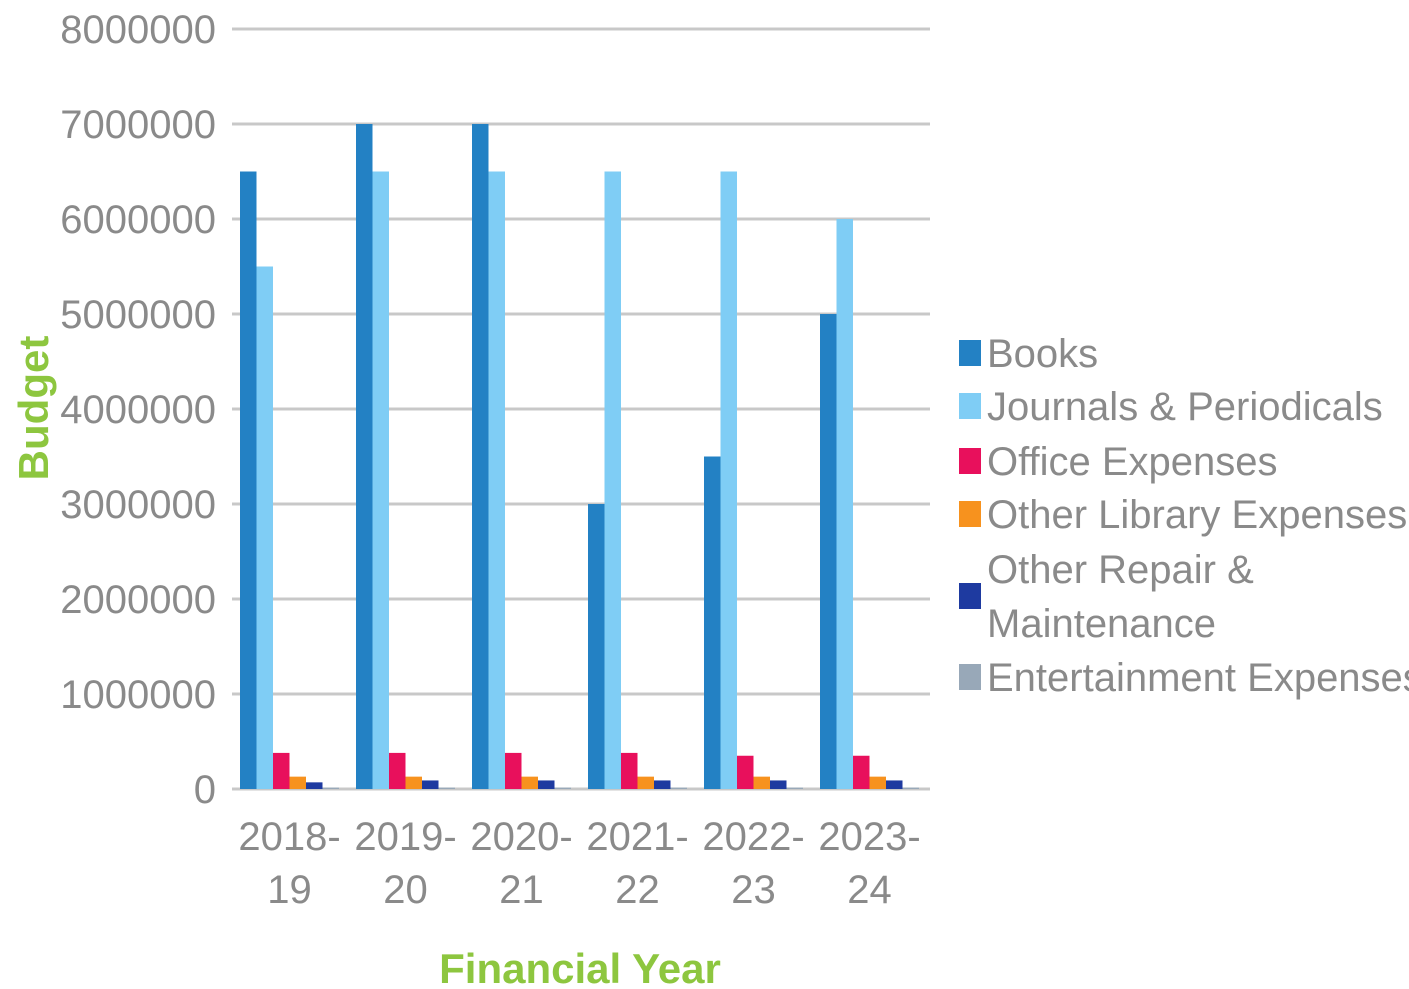 Image resolution: width=1409 pixels, height=989 pixels. Describe the element at coordinates (405, 890) in the screenshot. I see `x-tick-label: 20` at that location.